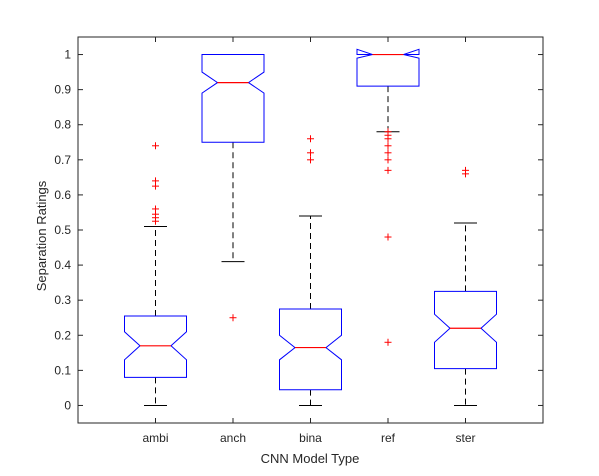  I want to click on y-tick-label: 0.2, so click(62, 335).